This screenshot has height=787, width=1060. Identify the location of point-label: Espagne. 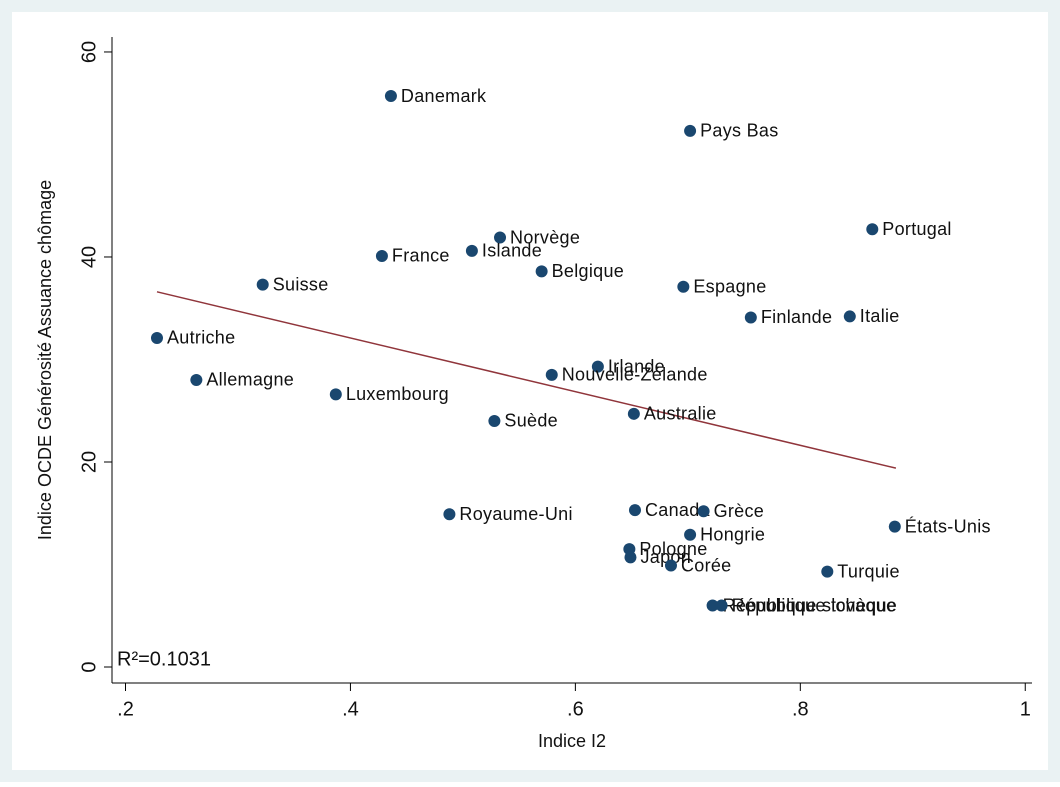
(729, 286).